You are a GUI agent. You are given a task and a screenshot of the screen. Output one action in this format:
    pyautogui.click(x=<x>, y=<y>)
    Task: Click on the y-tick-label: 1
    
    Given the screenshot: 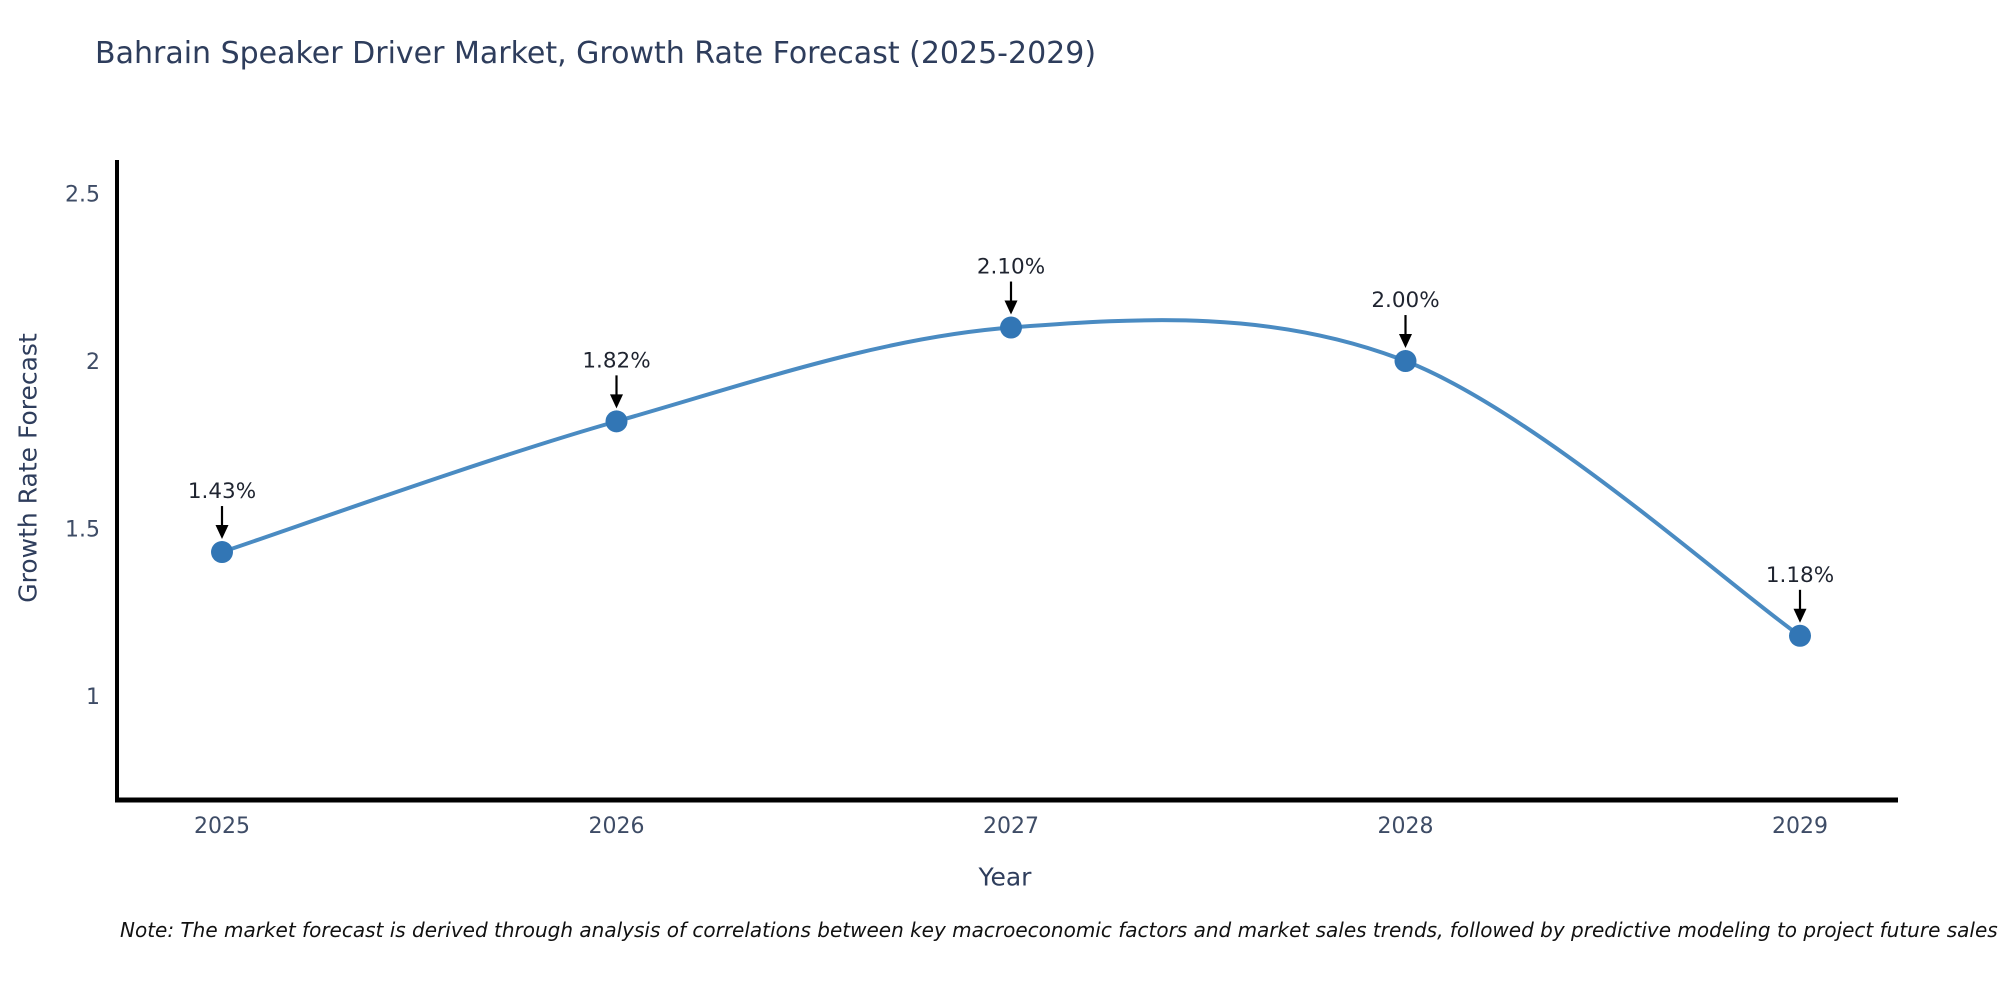 What is the action you would take?
    pyautogui.click(x=93, y=697)
    